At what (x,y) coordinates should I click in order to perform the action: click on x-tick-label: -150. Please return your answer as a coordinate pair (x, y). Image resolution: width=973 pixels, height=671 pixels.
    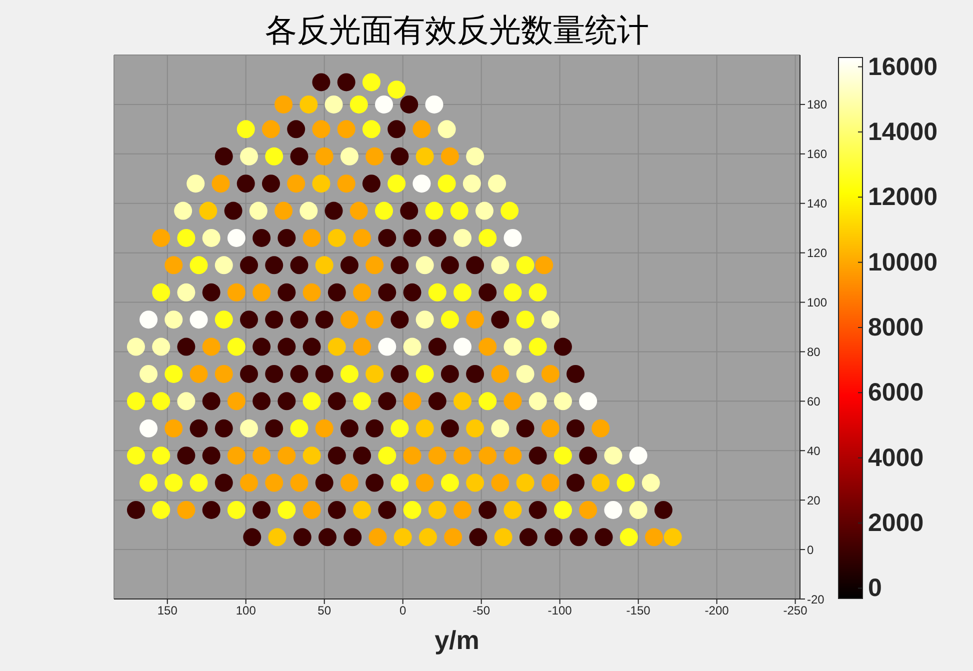
    Looking at the image, I should click on (638, 611).